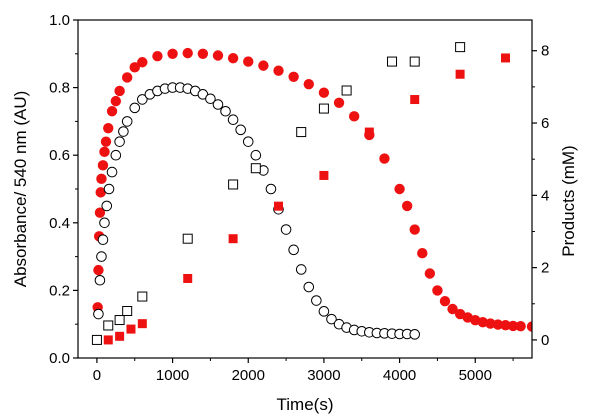 This screenshot has height=420, width=590. I want to click on x-tick-label: 2000, so click(248, 375).